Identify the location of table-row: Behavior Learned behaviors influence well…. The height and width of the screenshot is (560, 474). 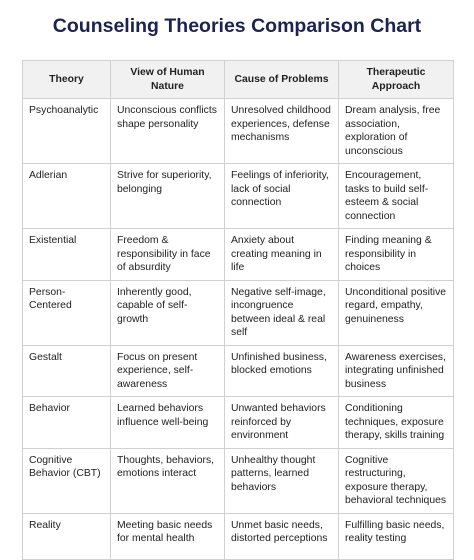
(238, 422).